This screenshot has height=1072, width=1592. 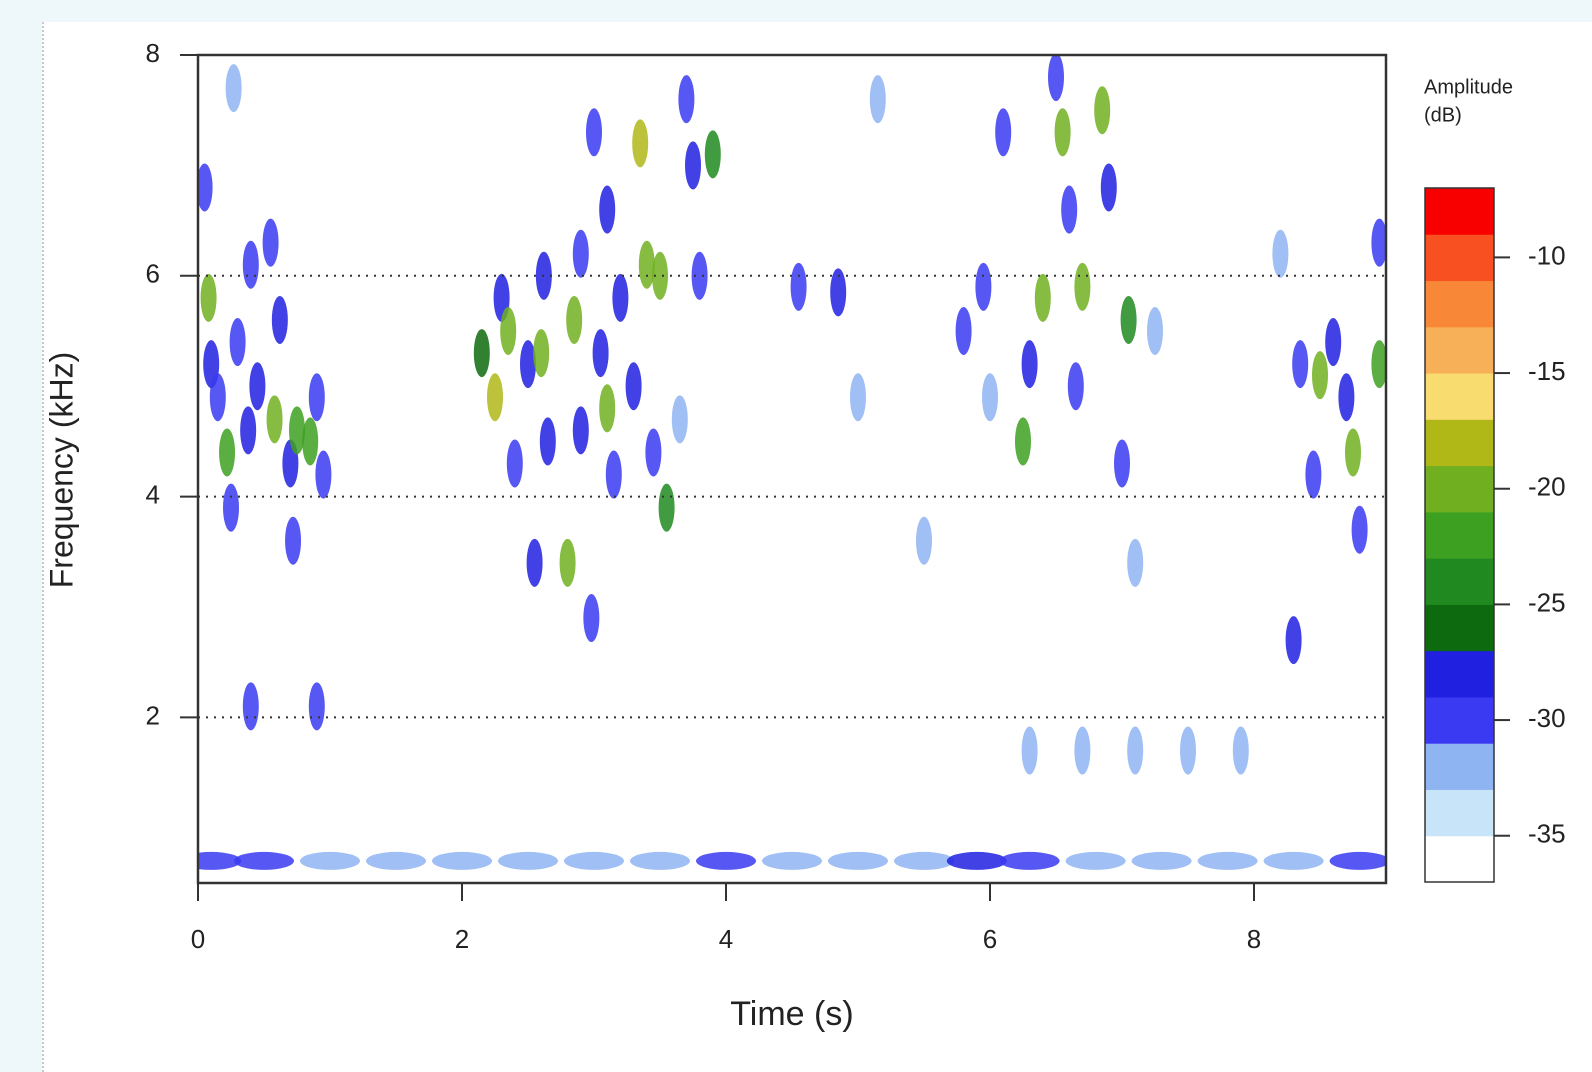 I want to click on y-tick-label: 4, so click(x=153, y=494).